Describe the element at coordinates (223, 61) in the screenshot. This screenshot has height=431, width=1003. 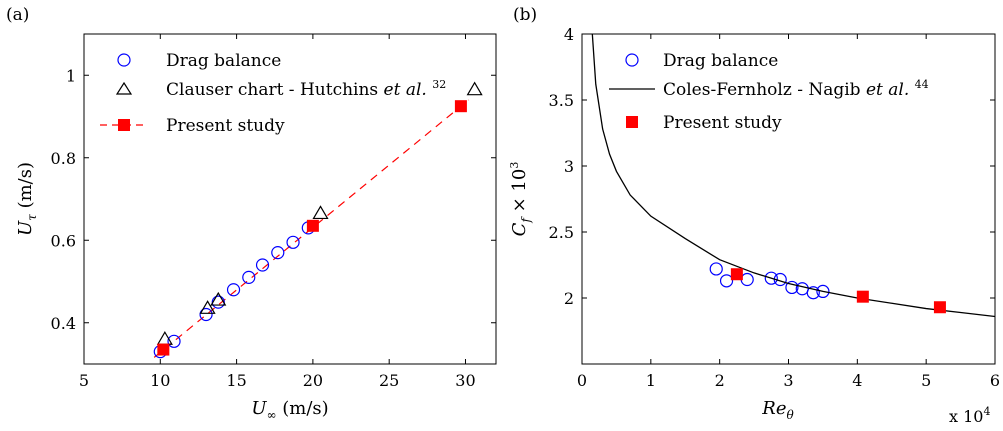
I see `legend-drag-balance-label: Drag balance` at that location.